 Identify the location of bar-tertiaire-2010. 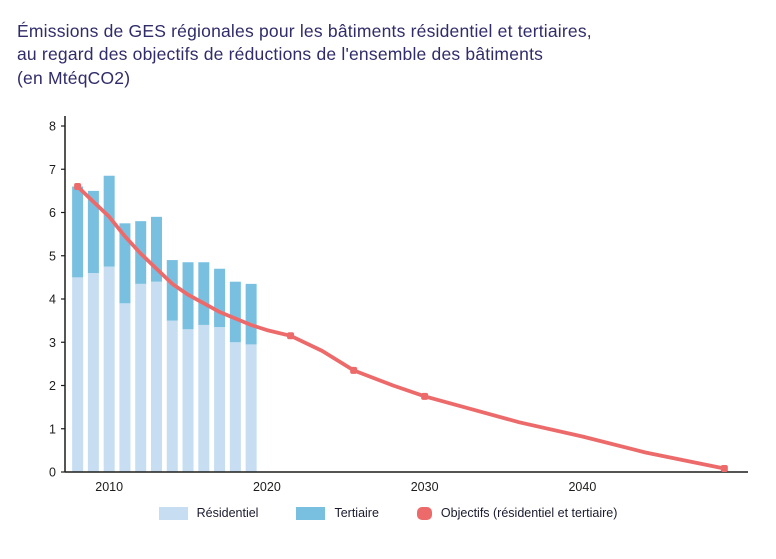
(109, 221).